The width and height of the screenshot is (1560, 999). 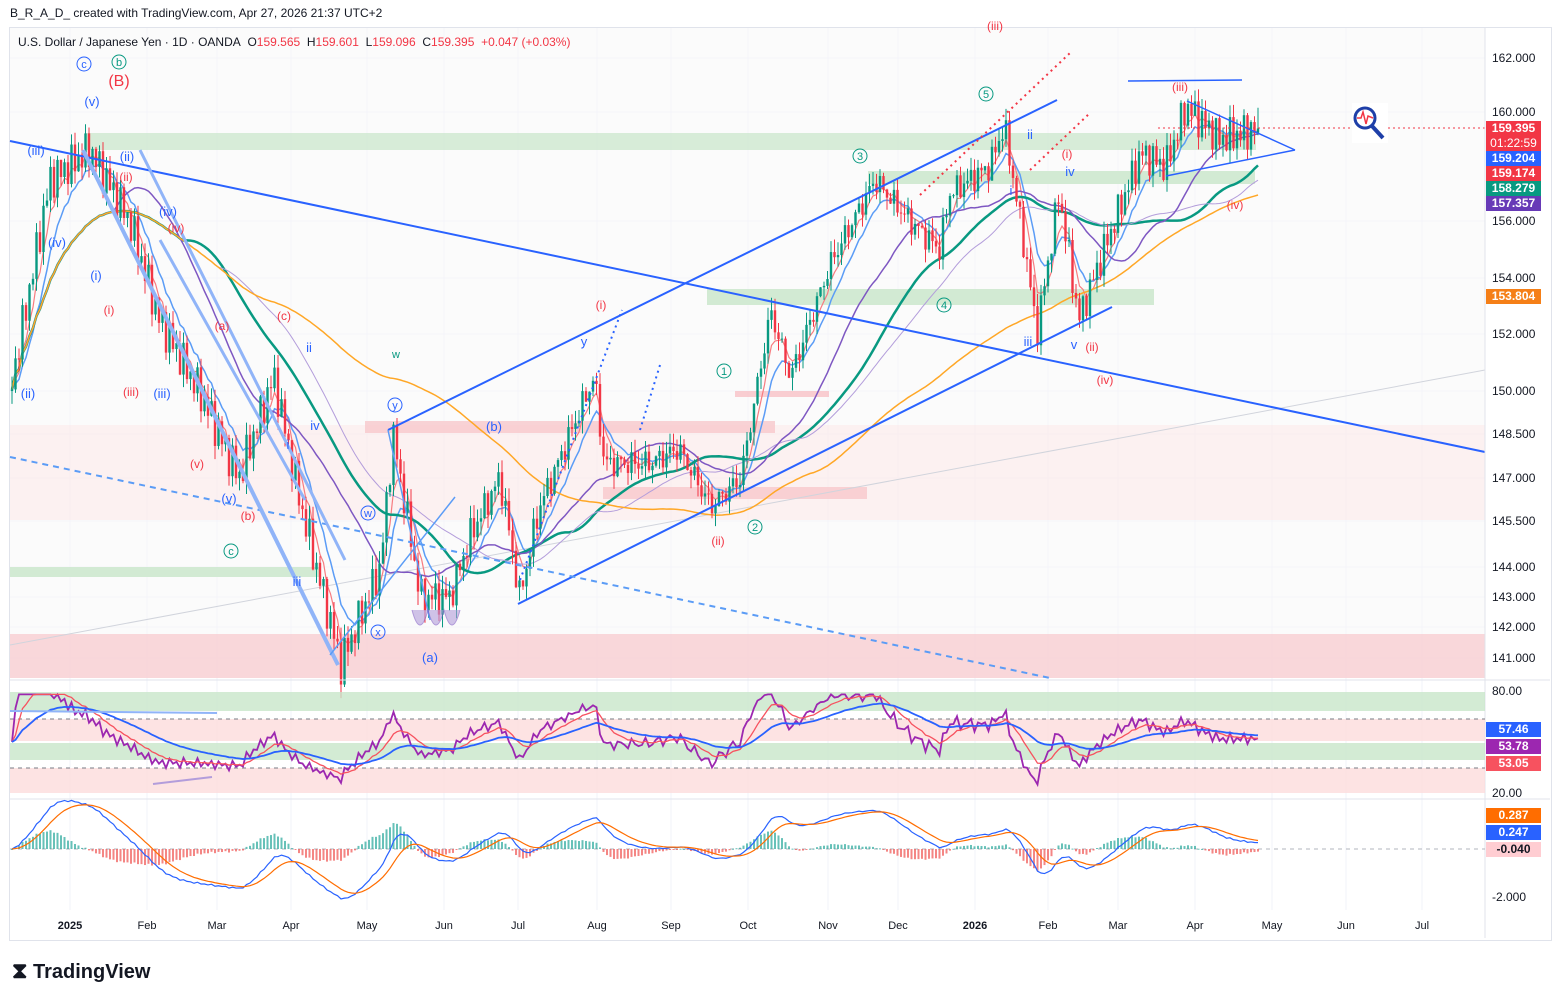 I want to click on wave-label-blue: i, so click(x=288, y=444).